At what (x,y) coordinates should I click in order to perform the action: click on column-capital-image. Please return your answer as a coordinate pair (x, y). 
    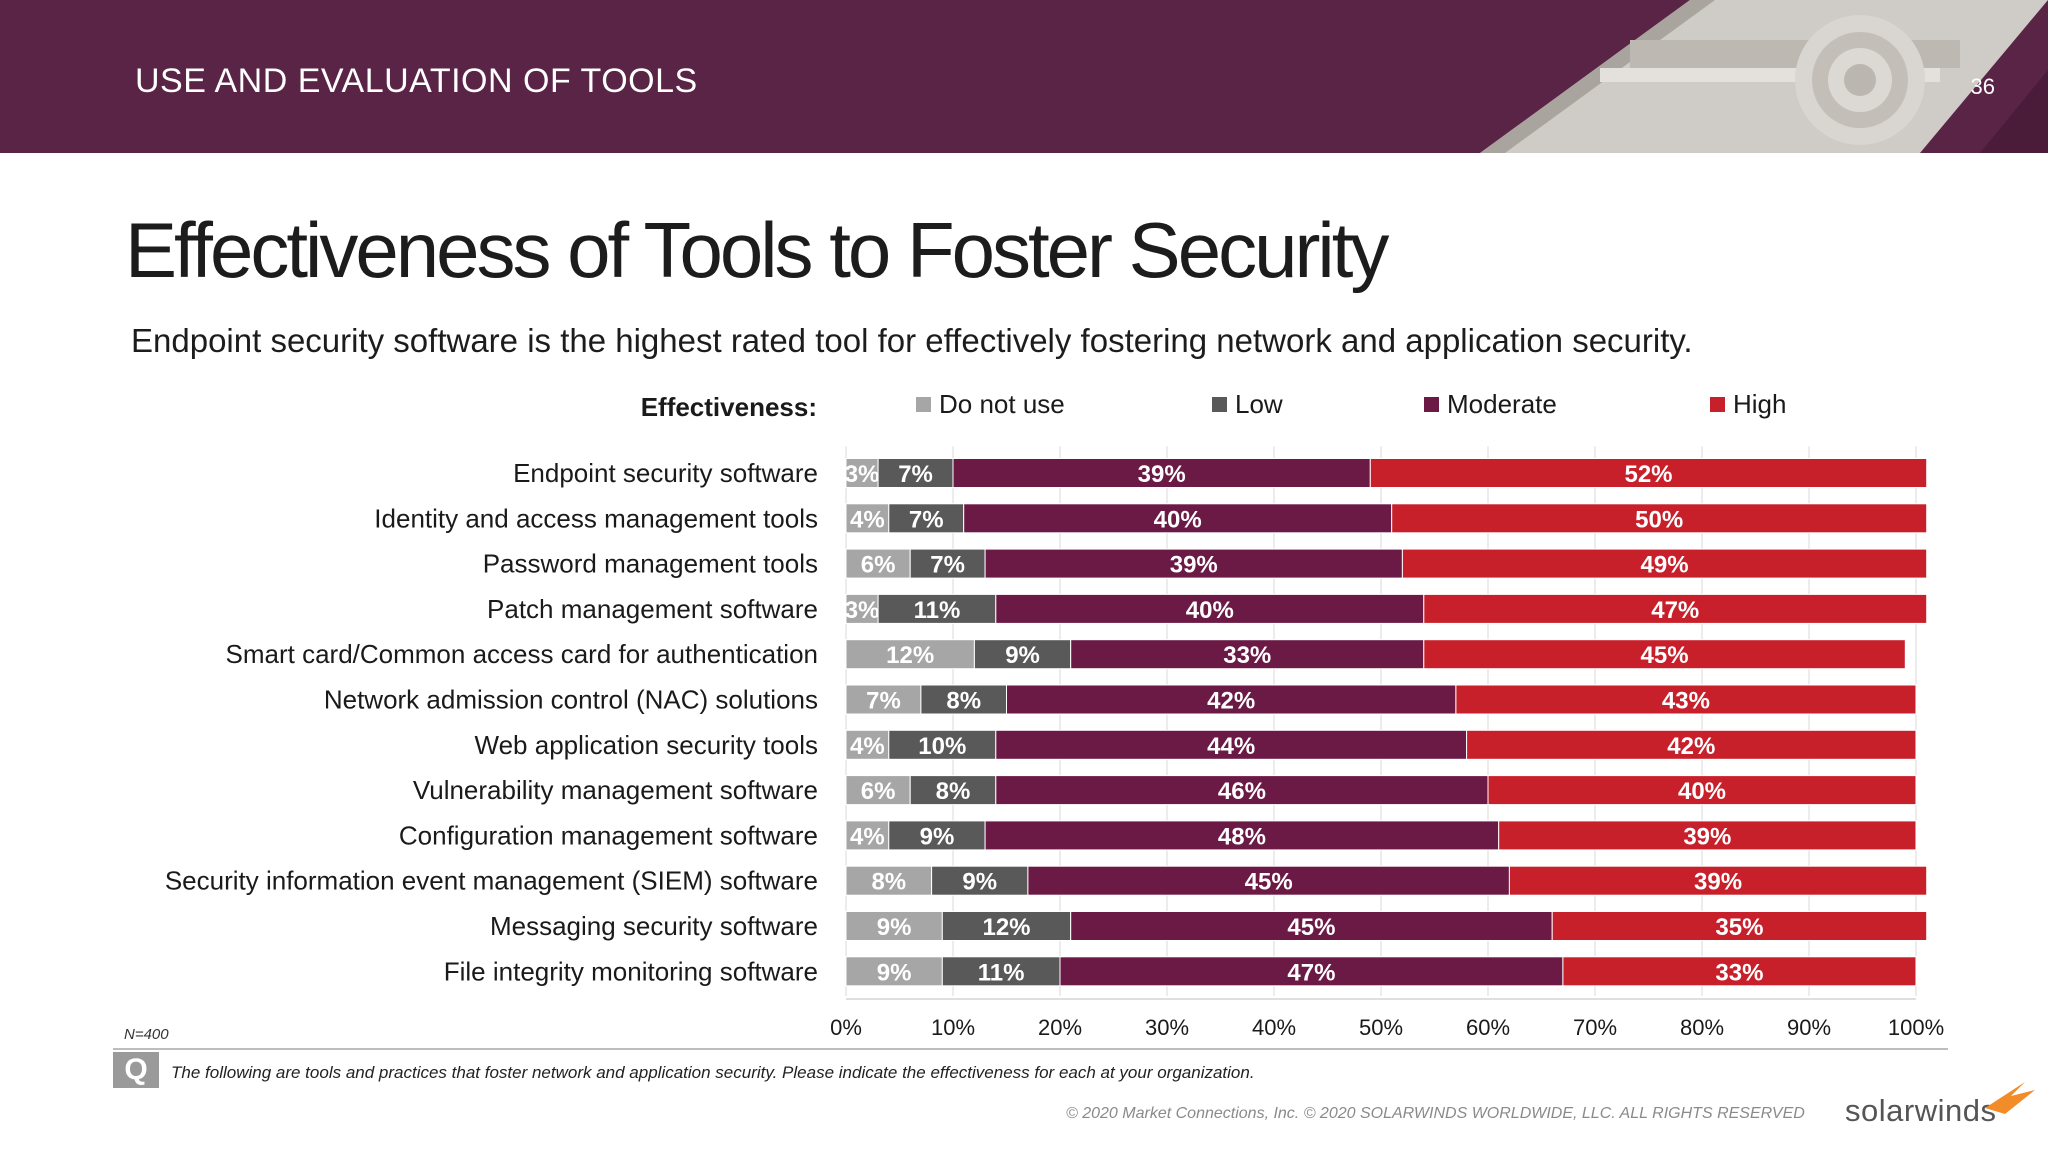
    Looking at the image, I should click on (1764, 76).